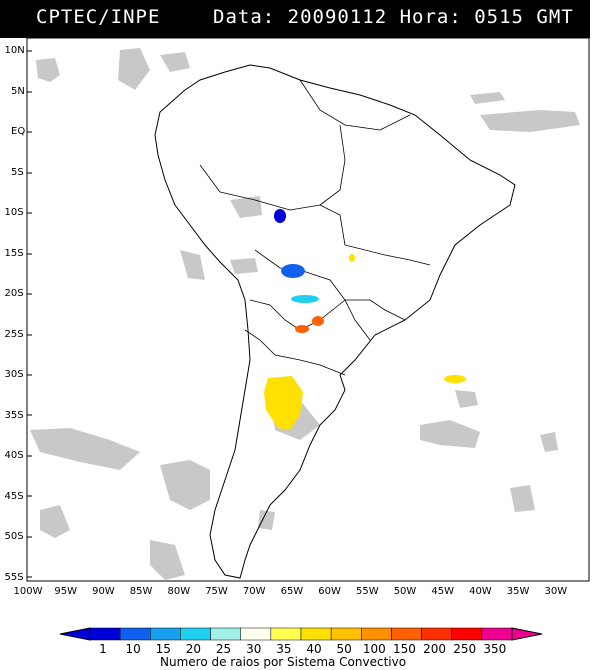 The image size is (600, 670). I want to click on lon-label: 45W, so click(442, 591).